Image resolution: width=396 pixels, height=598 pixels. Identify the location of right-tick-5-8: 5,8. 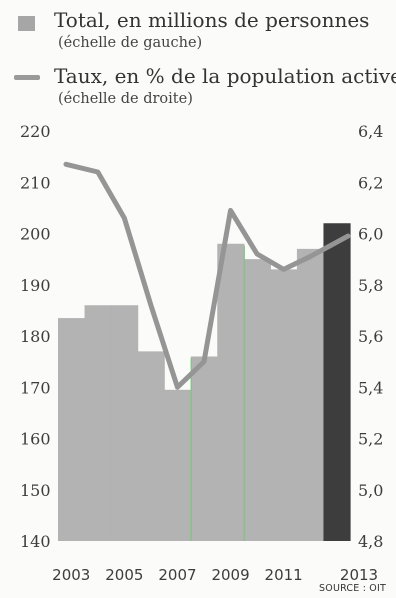
(370, 285).